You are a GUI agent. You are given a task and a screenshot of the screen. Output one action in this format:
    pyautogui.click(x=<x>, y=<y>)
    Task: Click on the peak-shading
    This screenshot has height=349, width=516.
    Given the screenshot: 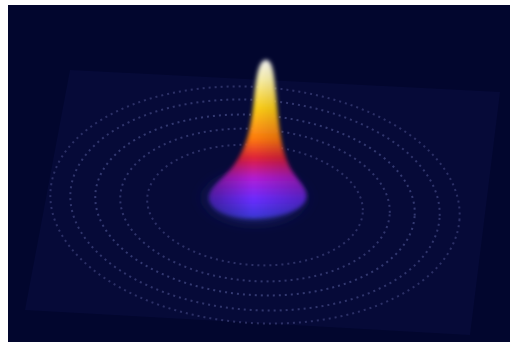 What is the action you would take?
    pyautogui.click(x=257, y=139)
    